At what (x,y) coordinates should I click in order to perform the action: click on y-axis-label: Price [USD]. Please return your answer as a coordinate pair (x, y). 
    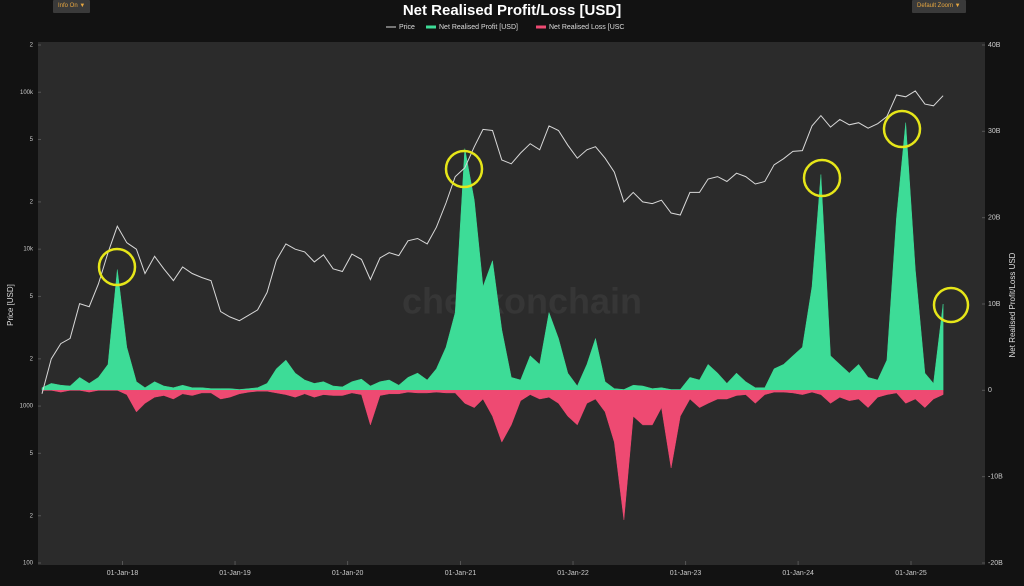
    Looking at the image, I should click on (10, 305).